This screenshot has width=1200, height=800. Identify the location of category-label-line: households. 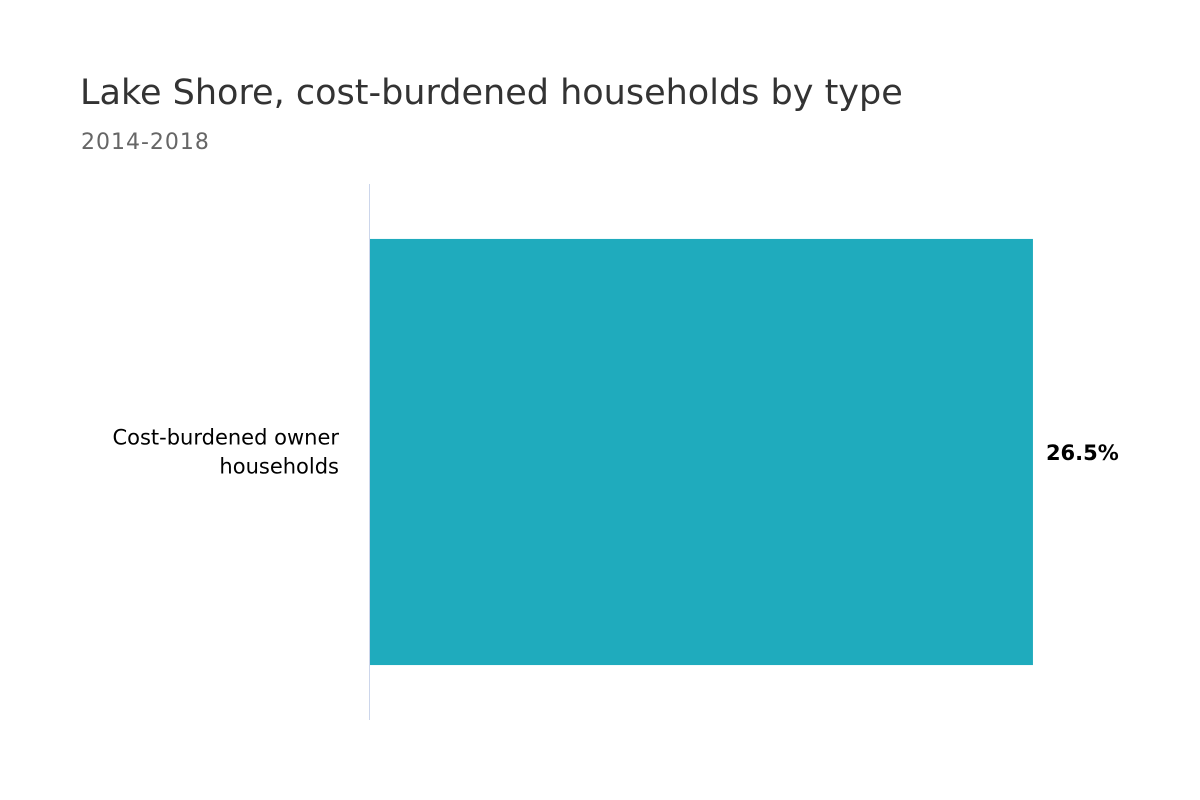
(279, 467).